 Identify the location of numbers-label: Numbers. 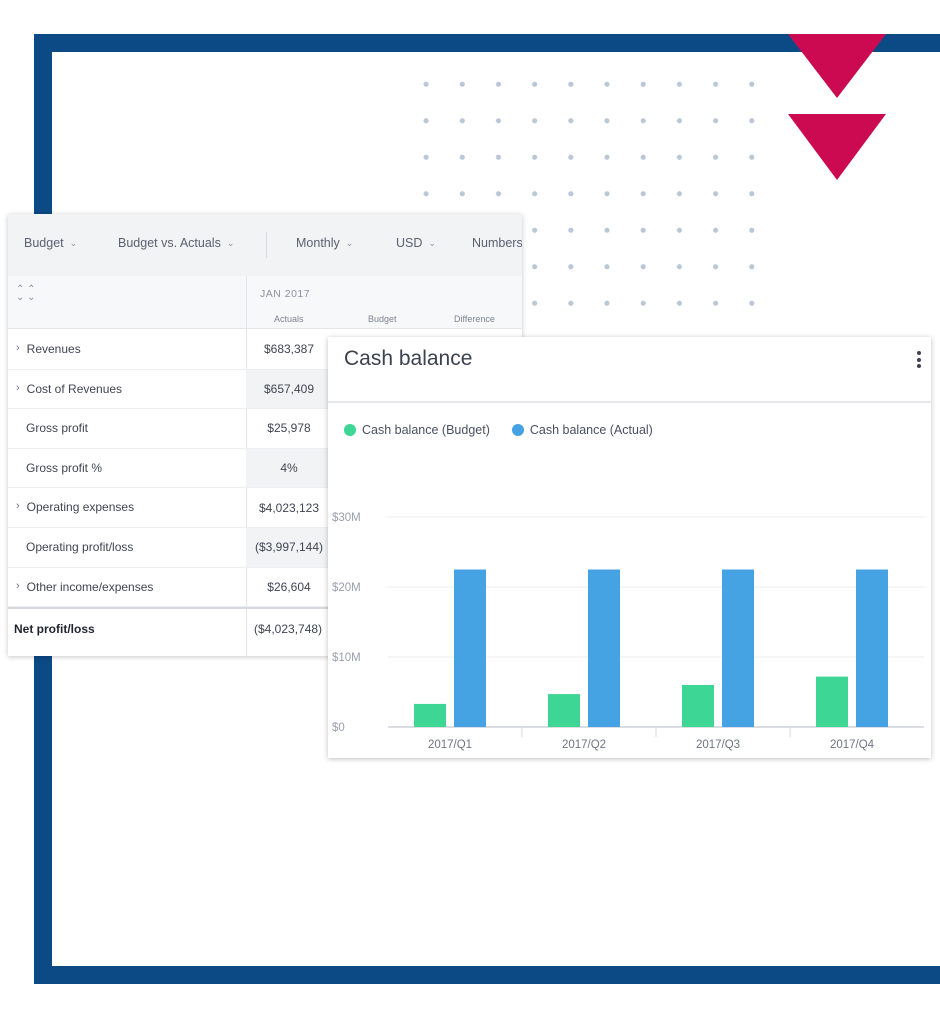
(497, 243).